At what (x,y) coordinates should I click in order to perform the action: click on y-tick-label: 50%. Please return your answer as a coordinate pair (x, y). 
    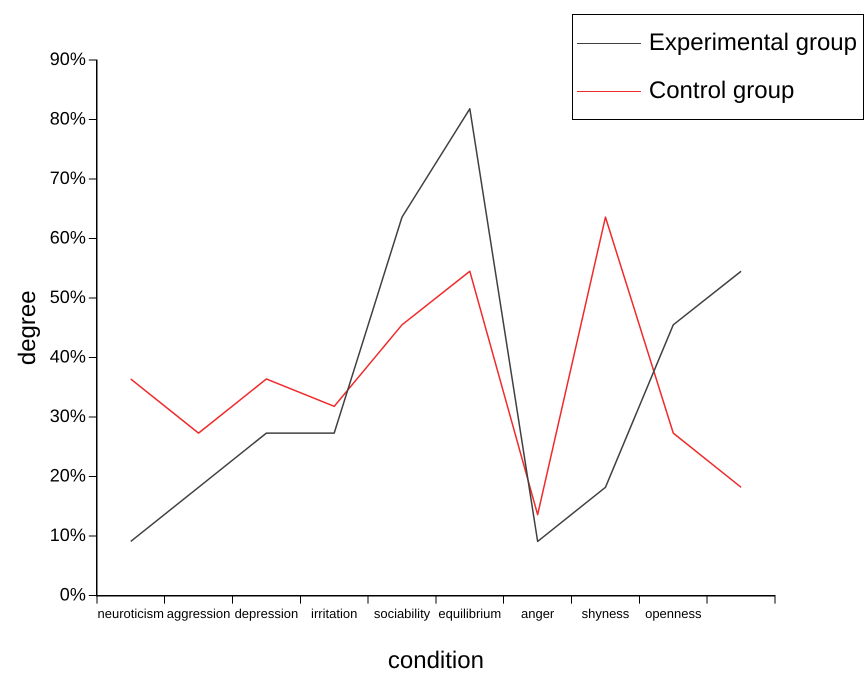
    Looking at the image, I should click on (68, 297).